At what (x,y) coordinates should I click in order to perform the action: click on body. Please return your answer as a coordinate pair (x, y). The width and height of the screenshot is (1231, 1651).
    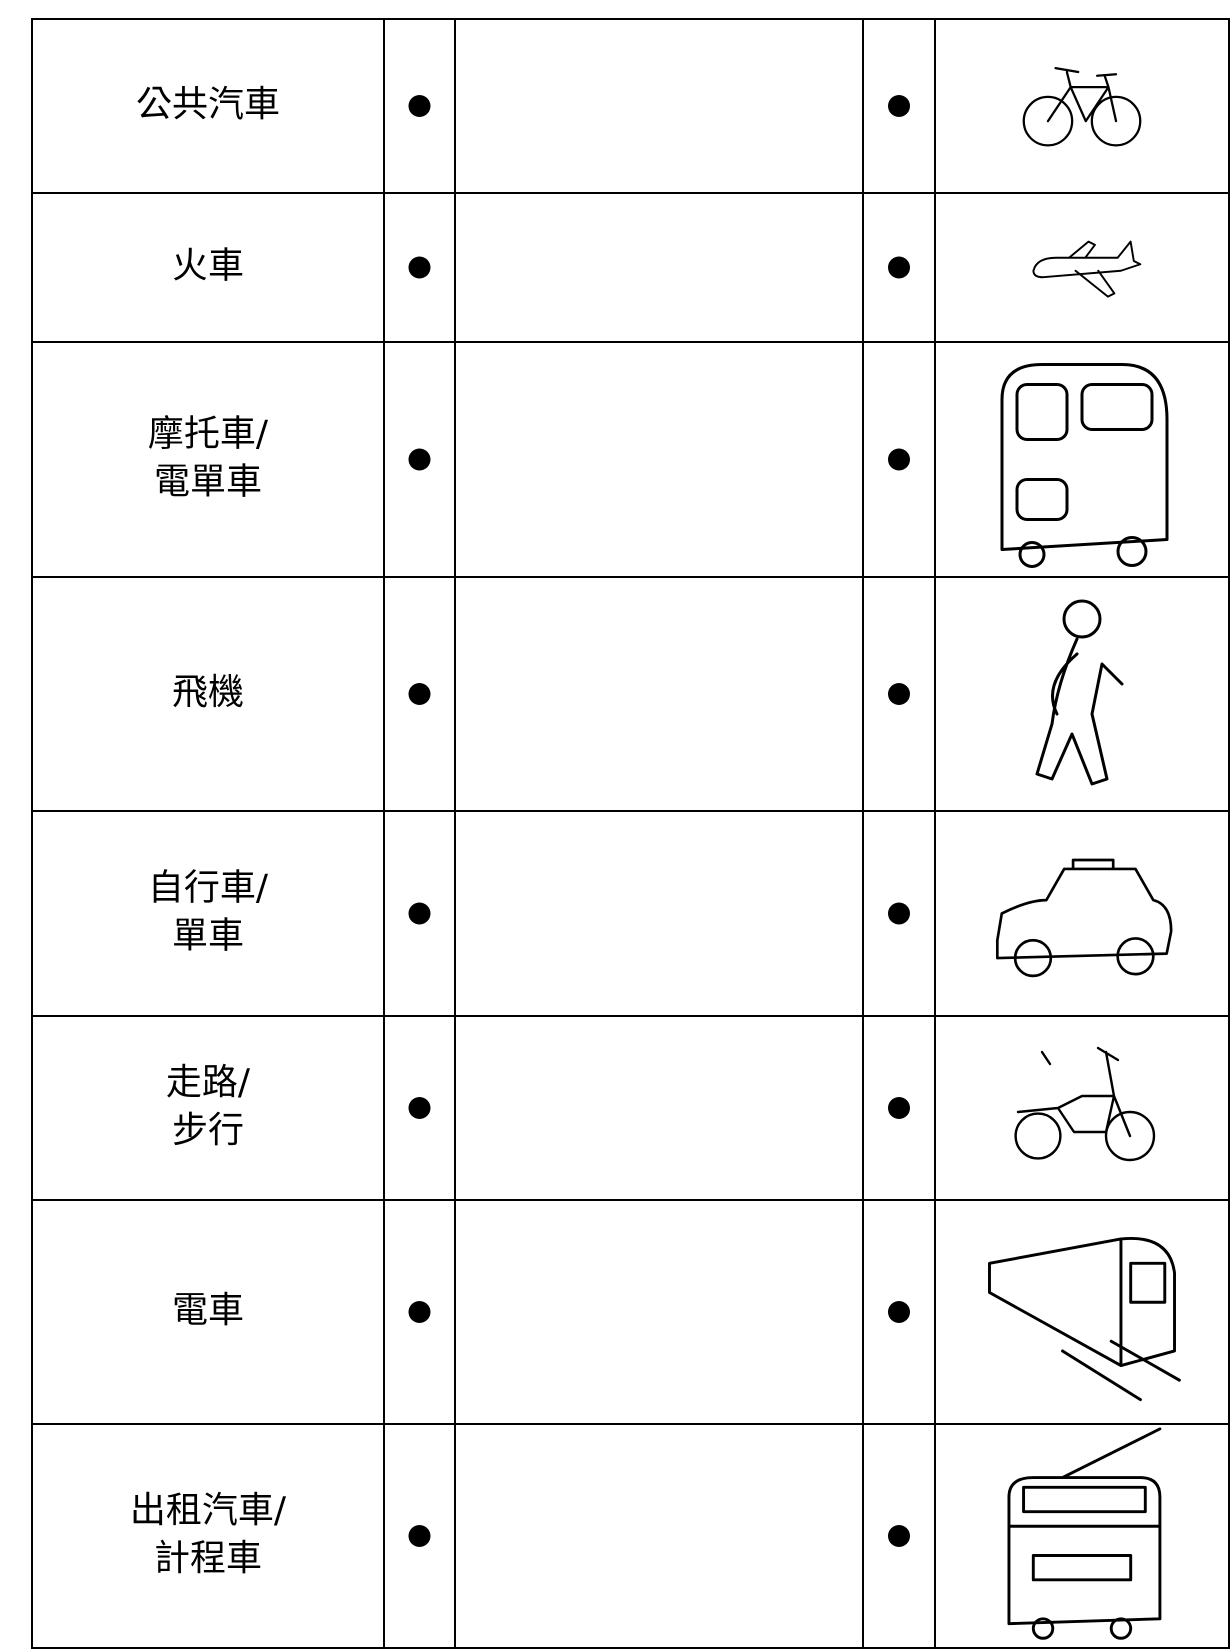
    Looking at the image, I should click on (1079, 711).